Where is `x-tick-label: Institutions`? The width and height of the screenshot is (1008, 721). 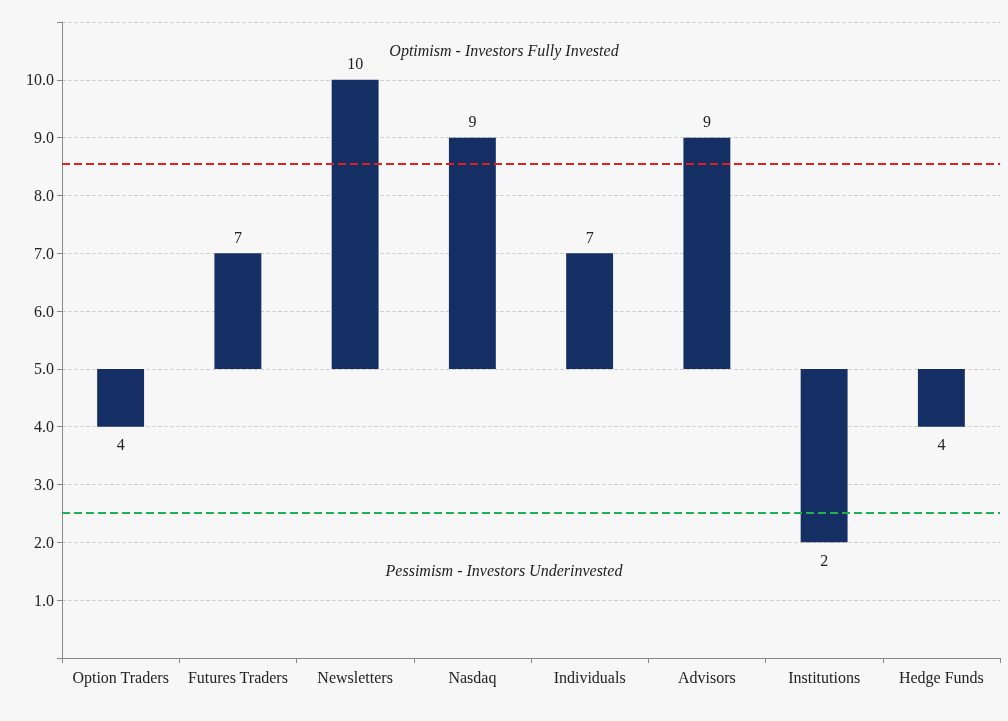 x-tick-label: Institutions is located at coordinates (824, 677).